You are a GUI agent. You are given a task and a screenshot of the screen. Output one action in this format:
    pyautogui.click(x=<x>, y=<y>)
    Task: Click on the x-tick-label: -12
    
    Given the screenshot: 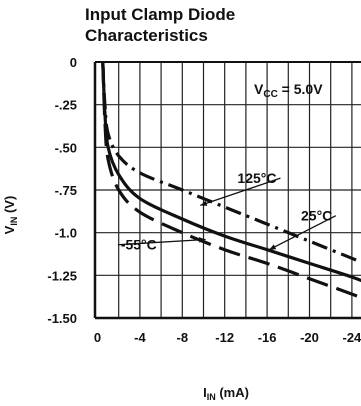 What is the action you would take?
    pyautogui.click(x=224, y=337)
    